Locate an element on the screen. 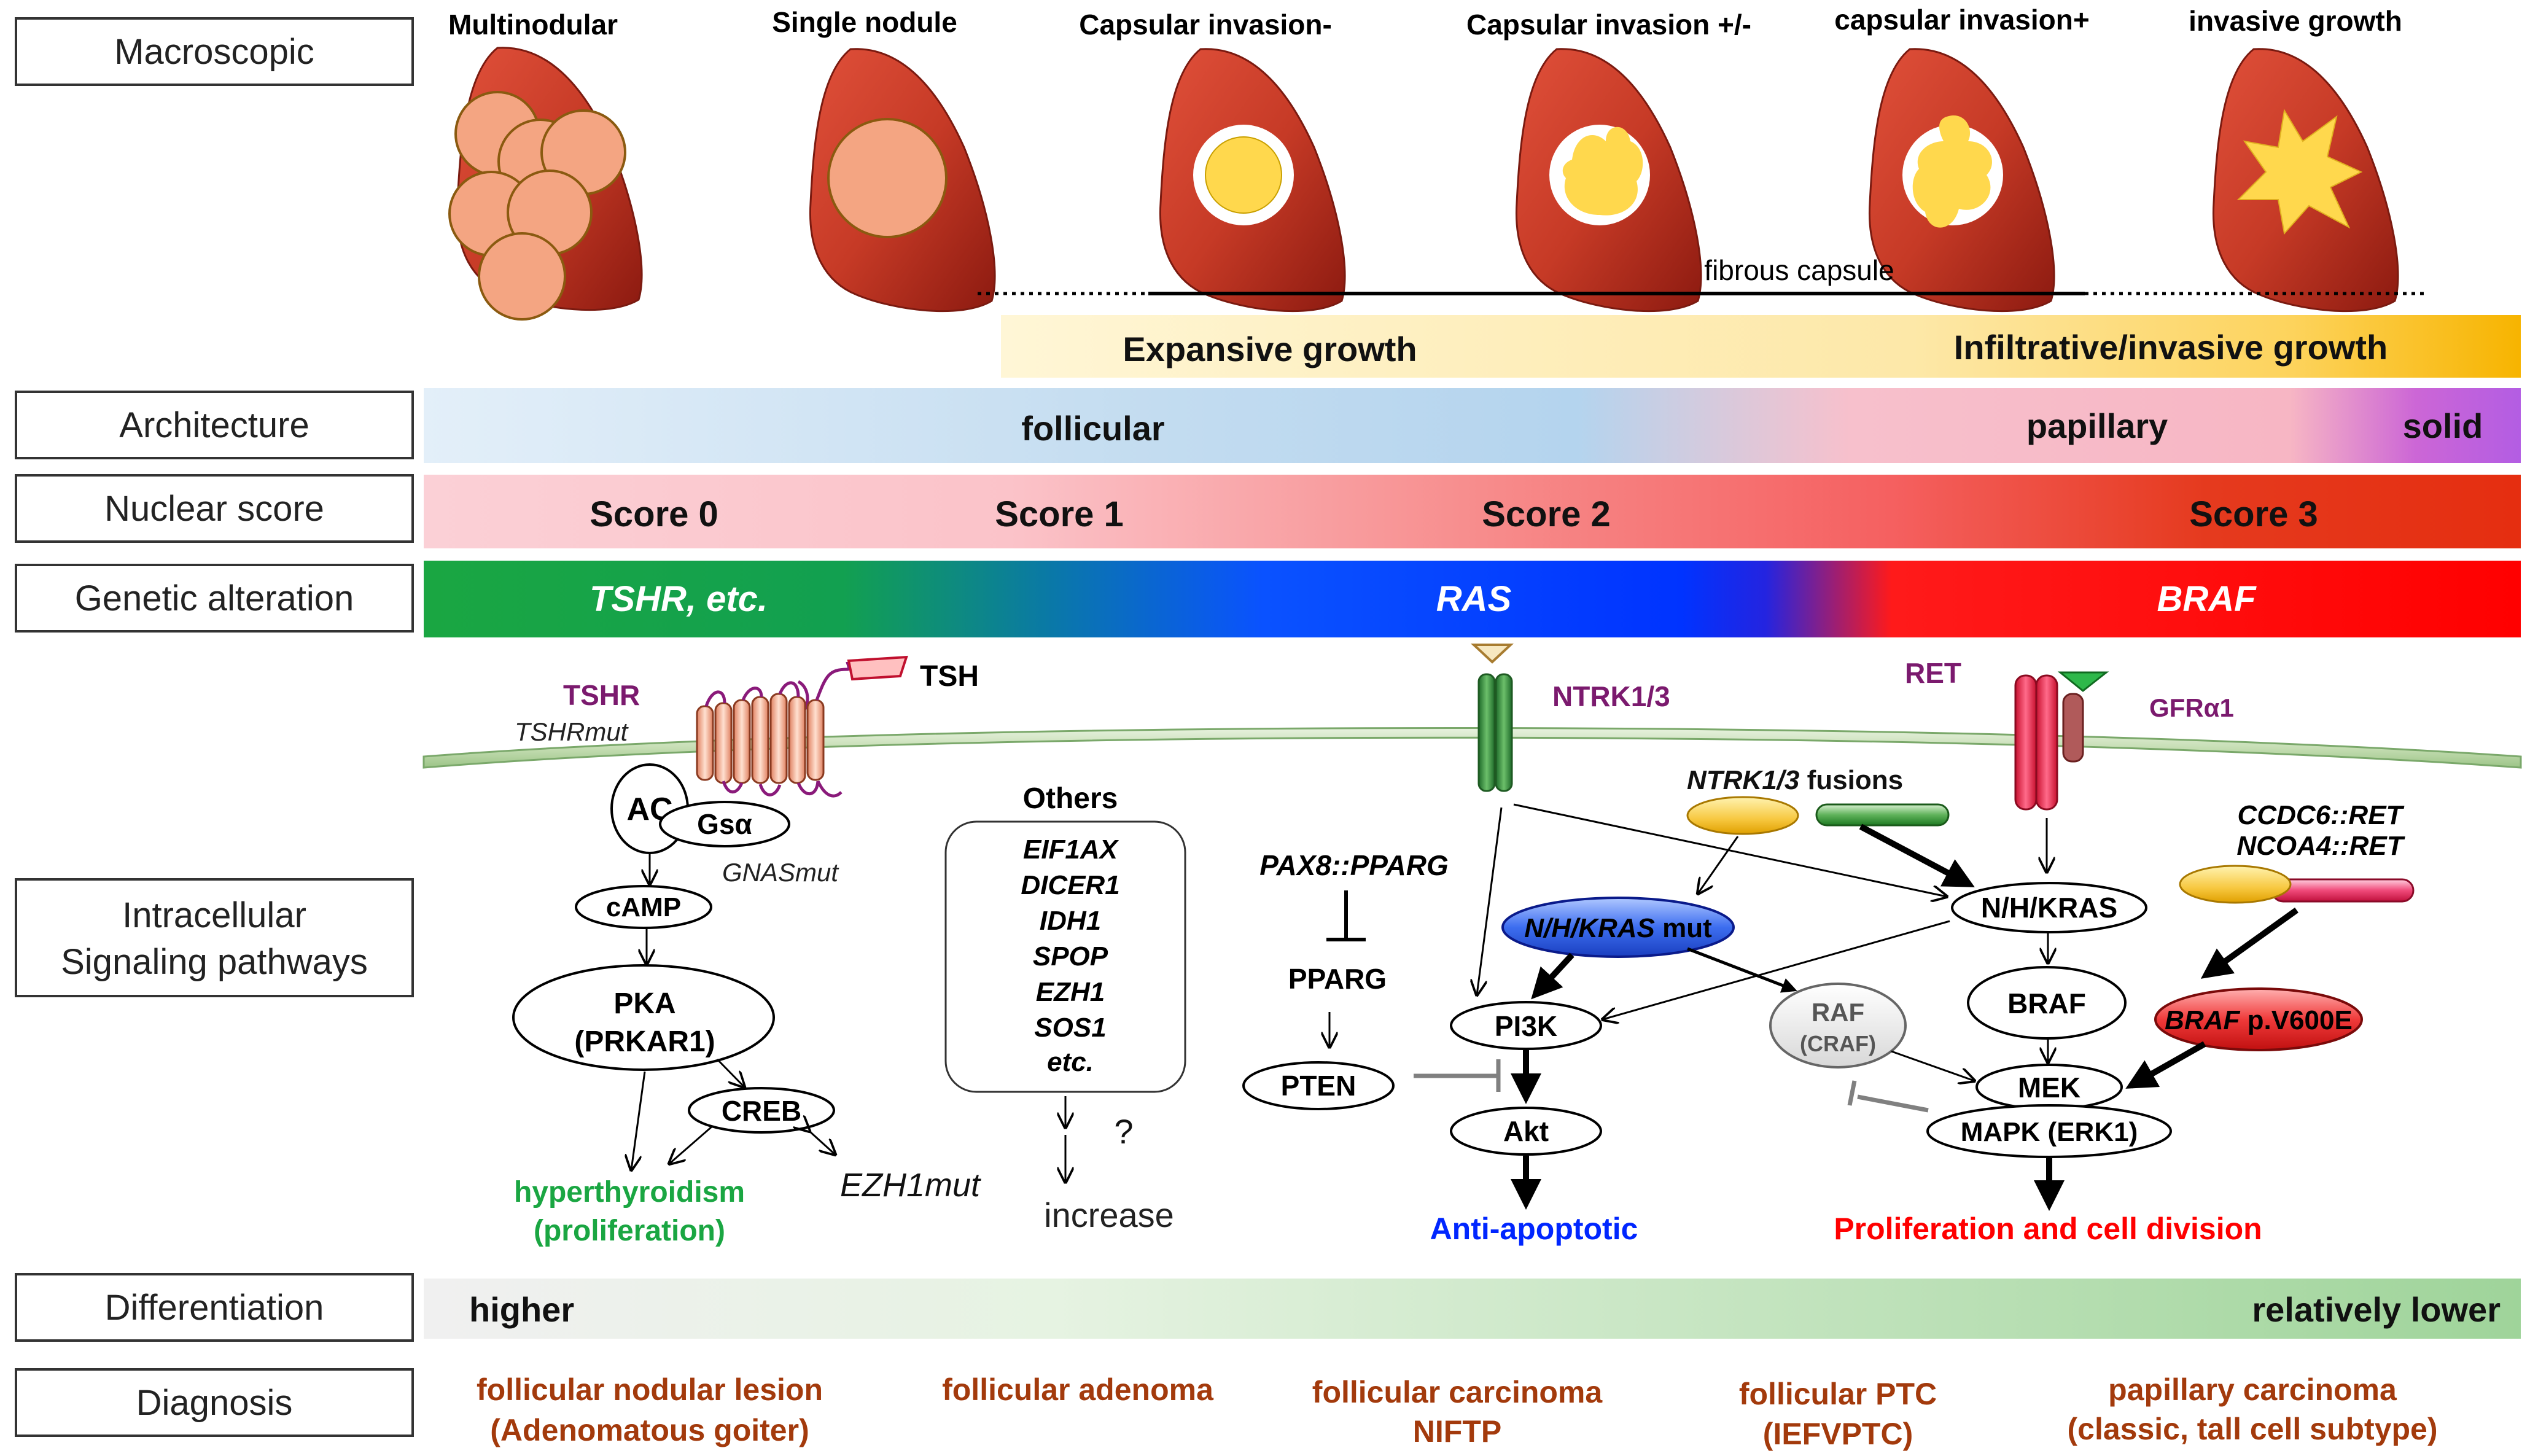  braf-v600e-word: p.V600E is located at coordinates (2296, 1020).